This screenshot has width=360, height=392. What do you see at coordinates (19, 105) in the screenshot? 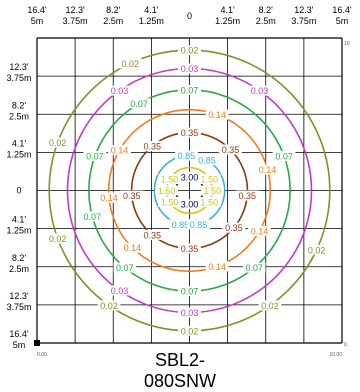
I see `left-label-ft: 8.2'` at bounding box center [19, 105].